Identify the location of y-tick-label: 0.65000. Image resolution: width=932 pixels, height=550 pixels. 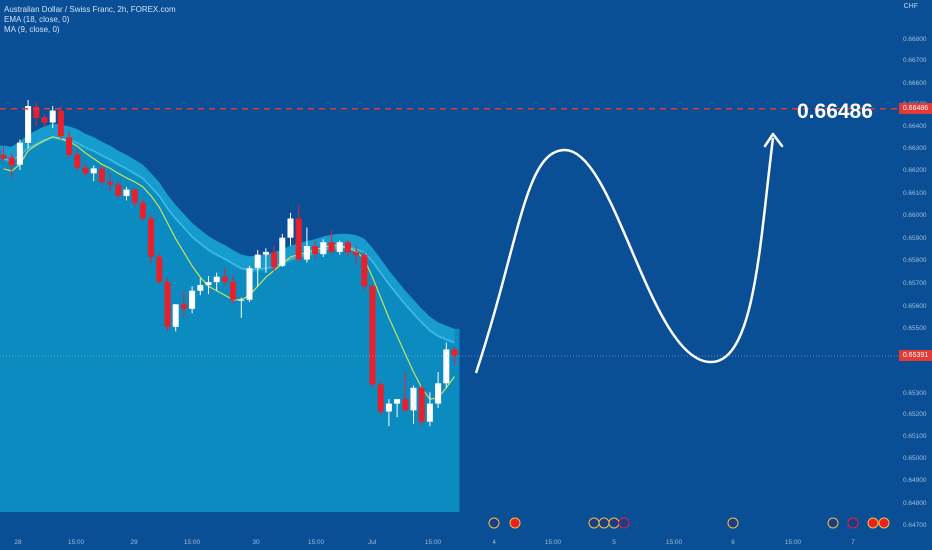
(915, 458).